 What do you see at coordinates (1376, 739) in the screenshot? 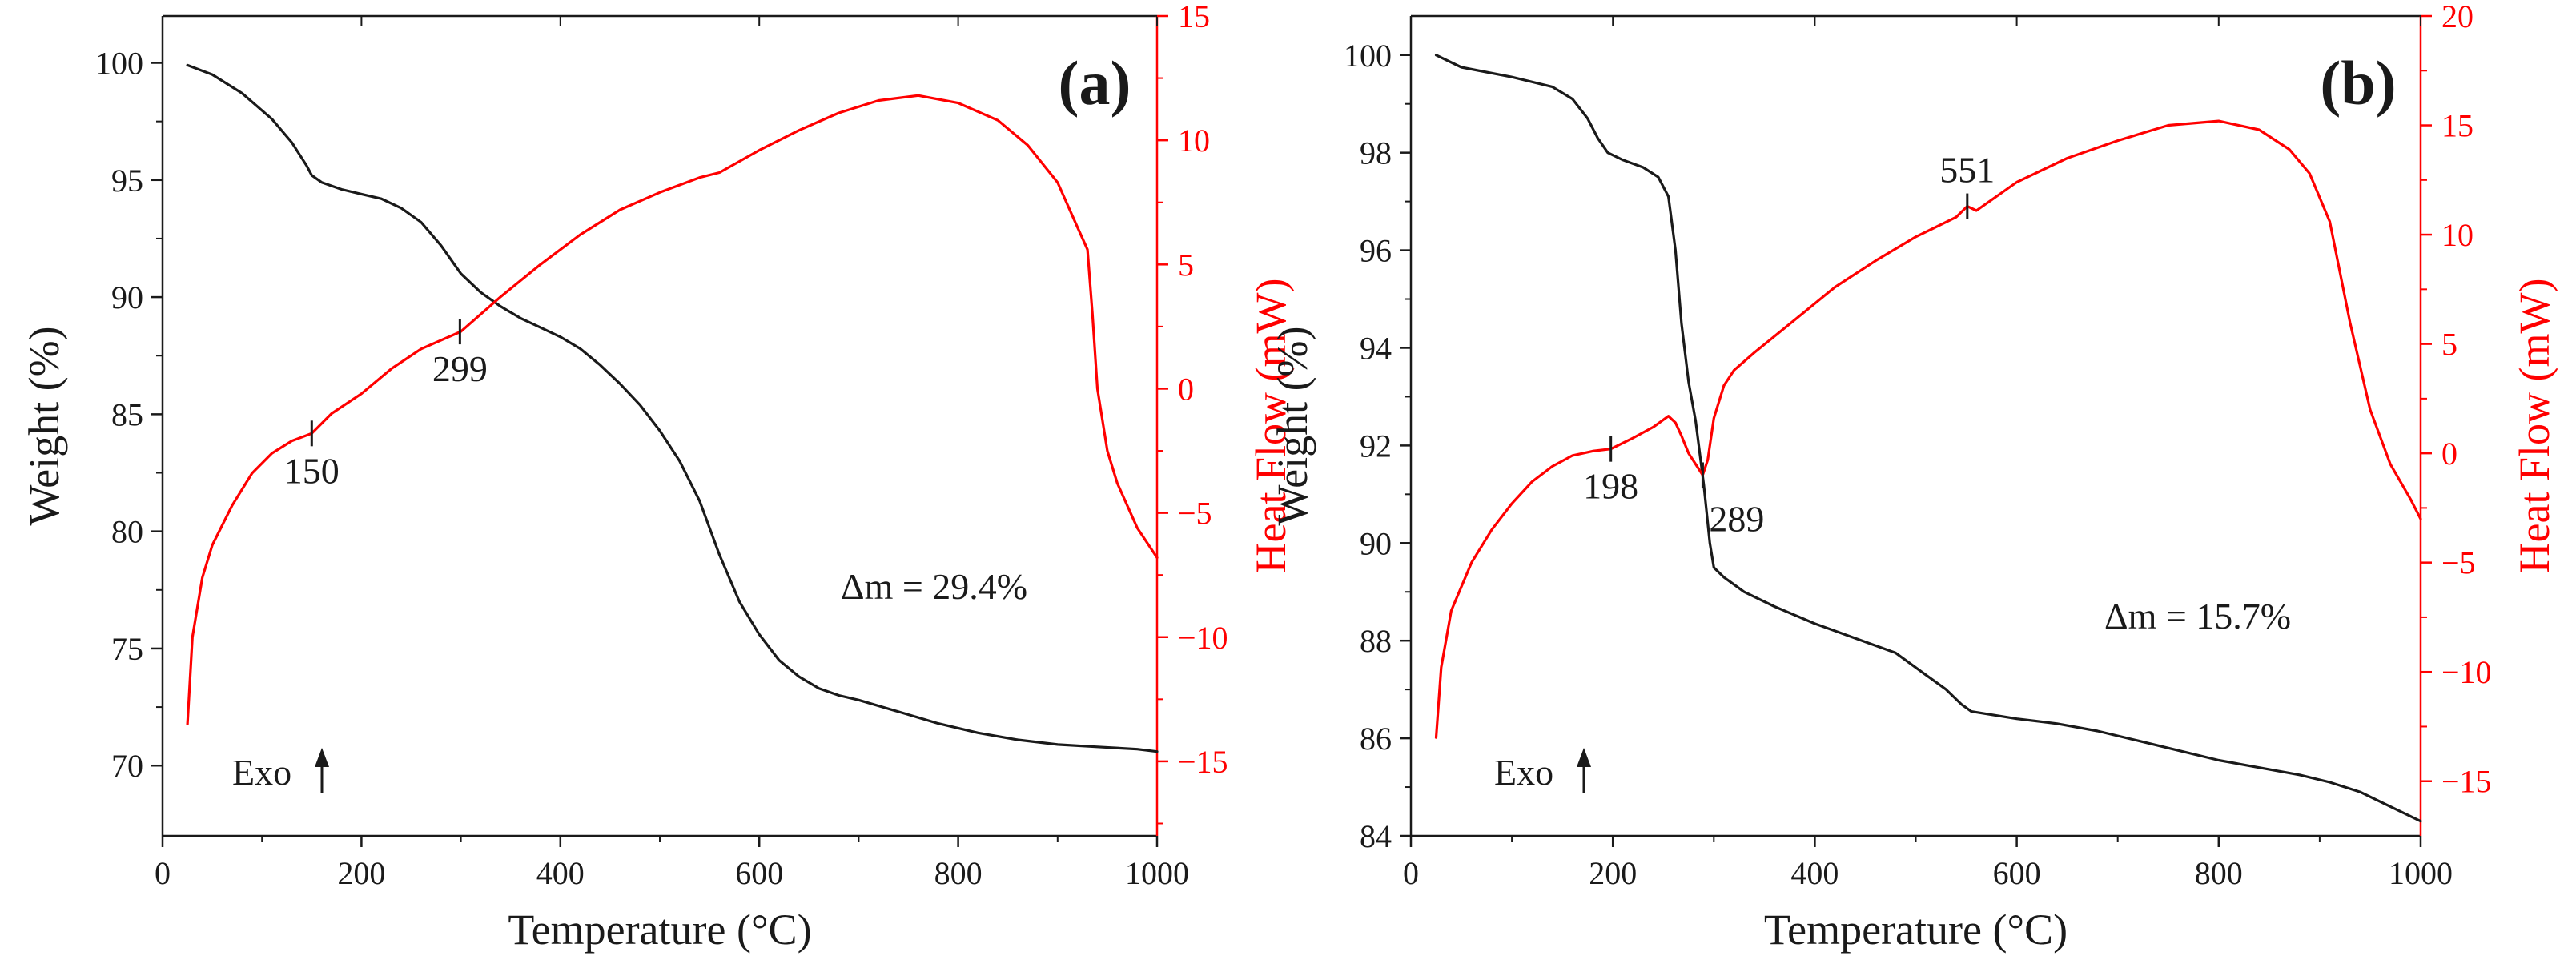
I see `y-left-tick-label: 86` at bounding box center [1376, 739].